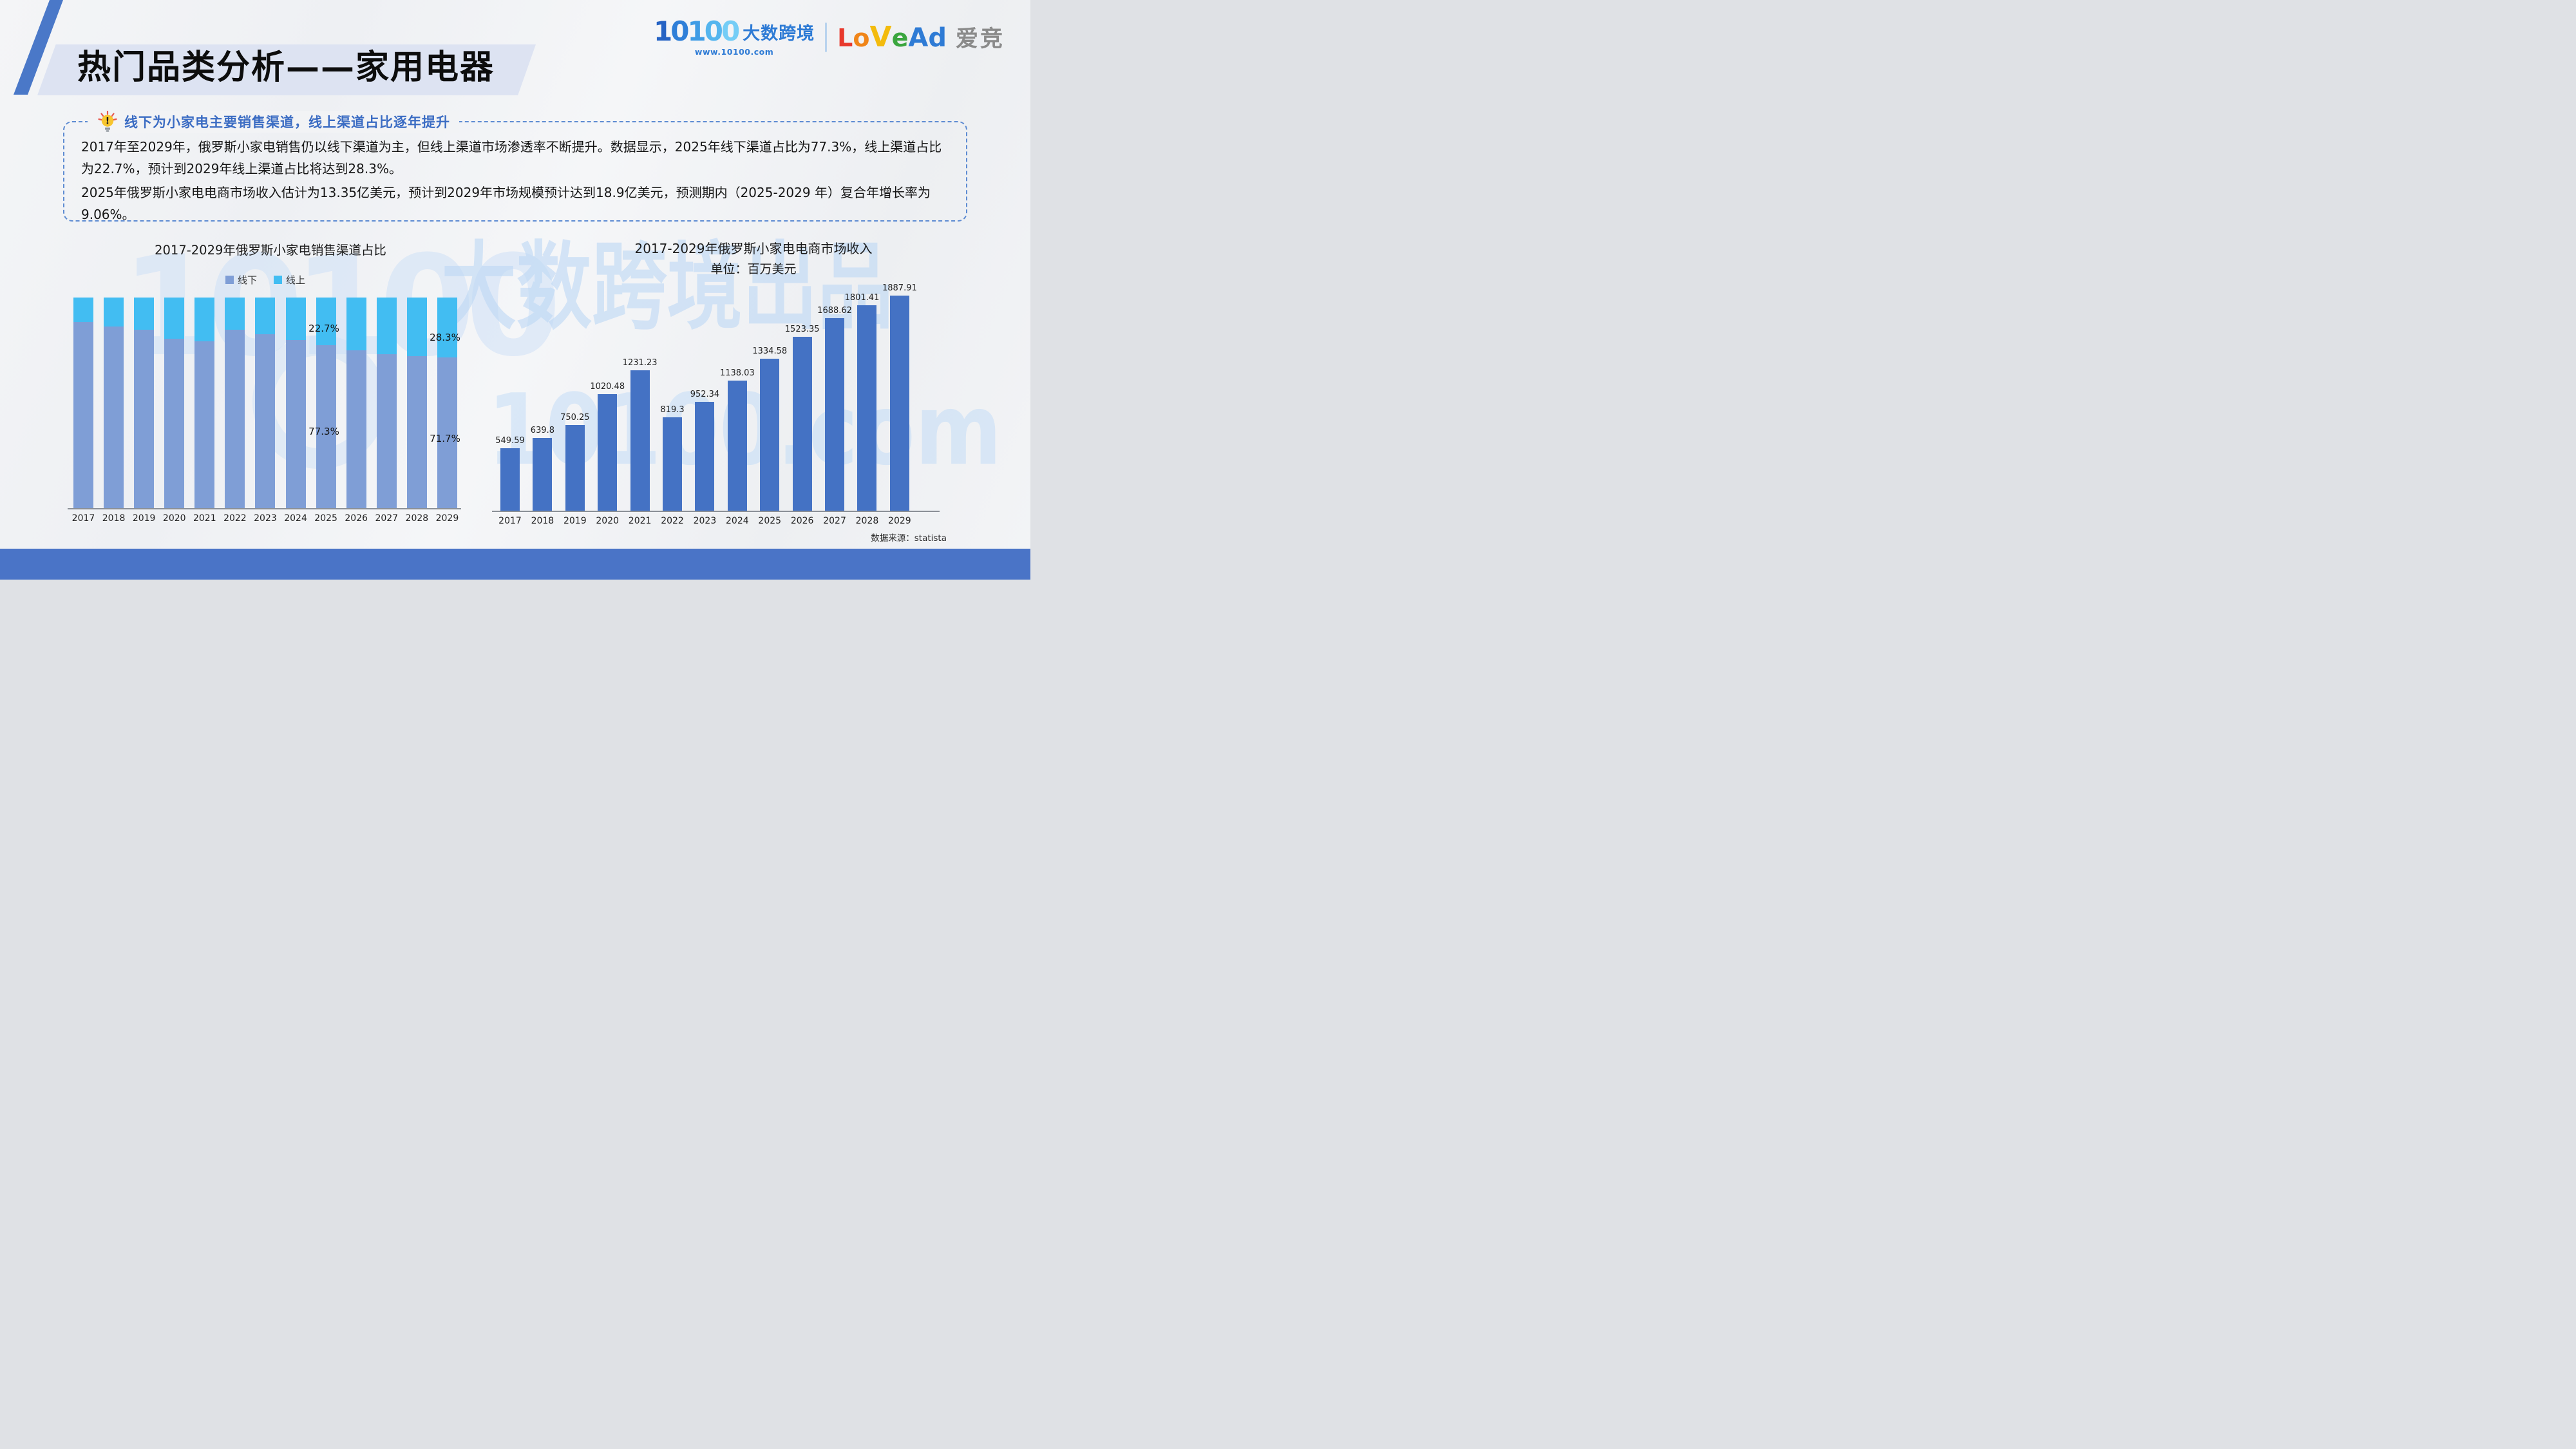 This screenshot has width=2576, height=1449. I want to click on label-offline-2029: 71.7%, so click(445, 438).